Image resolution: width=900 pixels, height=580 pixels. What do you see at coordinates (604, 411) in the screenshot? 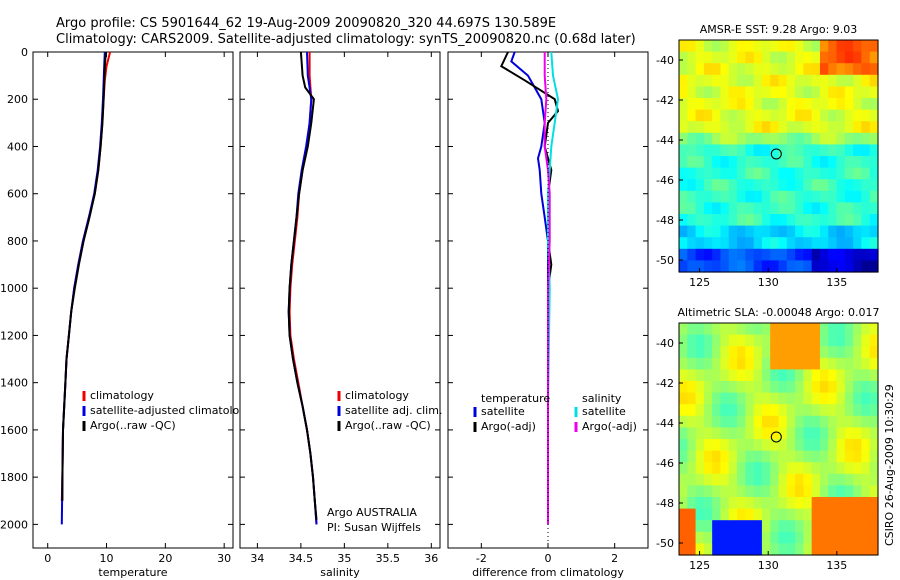
I see `legend-label: satellite` at bounding box center [604, 411].